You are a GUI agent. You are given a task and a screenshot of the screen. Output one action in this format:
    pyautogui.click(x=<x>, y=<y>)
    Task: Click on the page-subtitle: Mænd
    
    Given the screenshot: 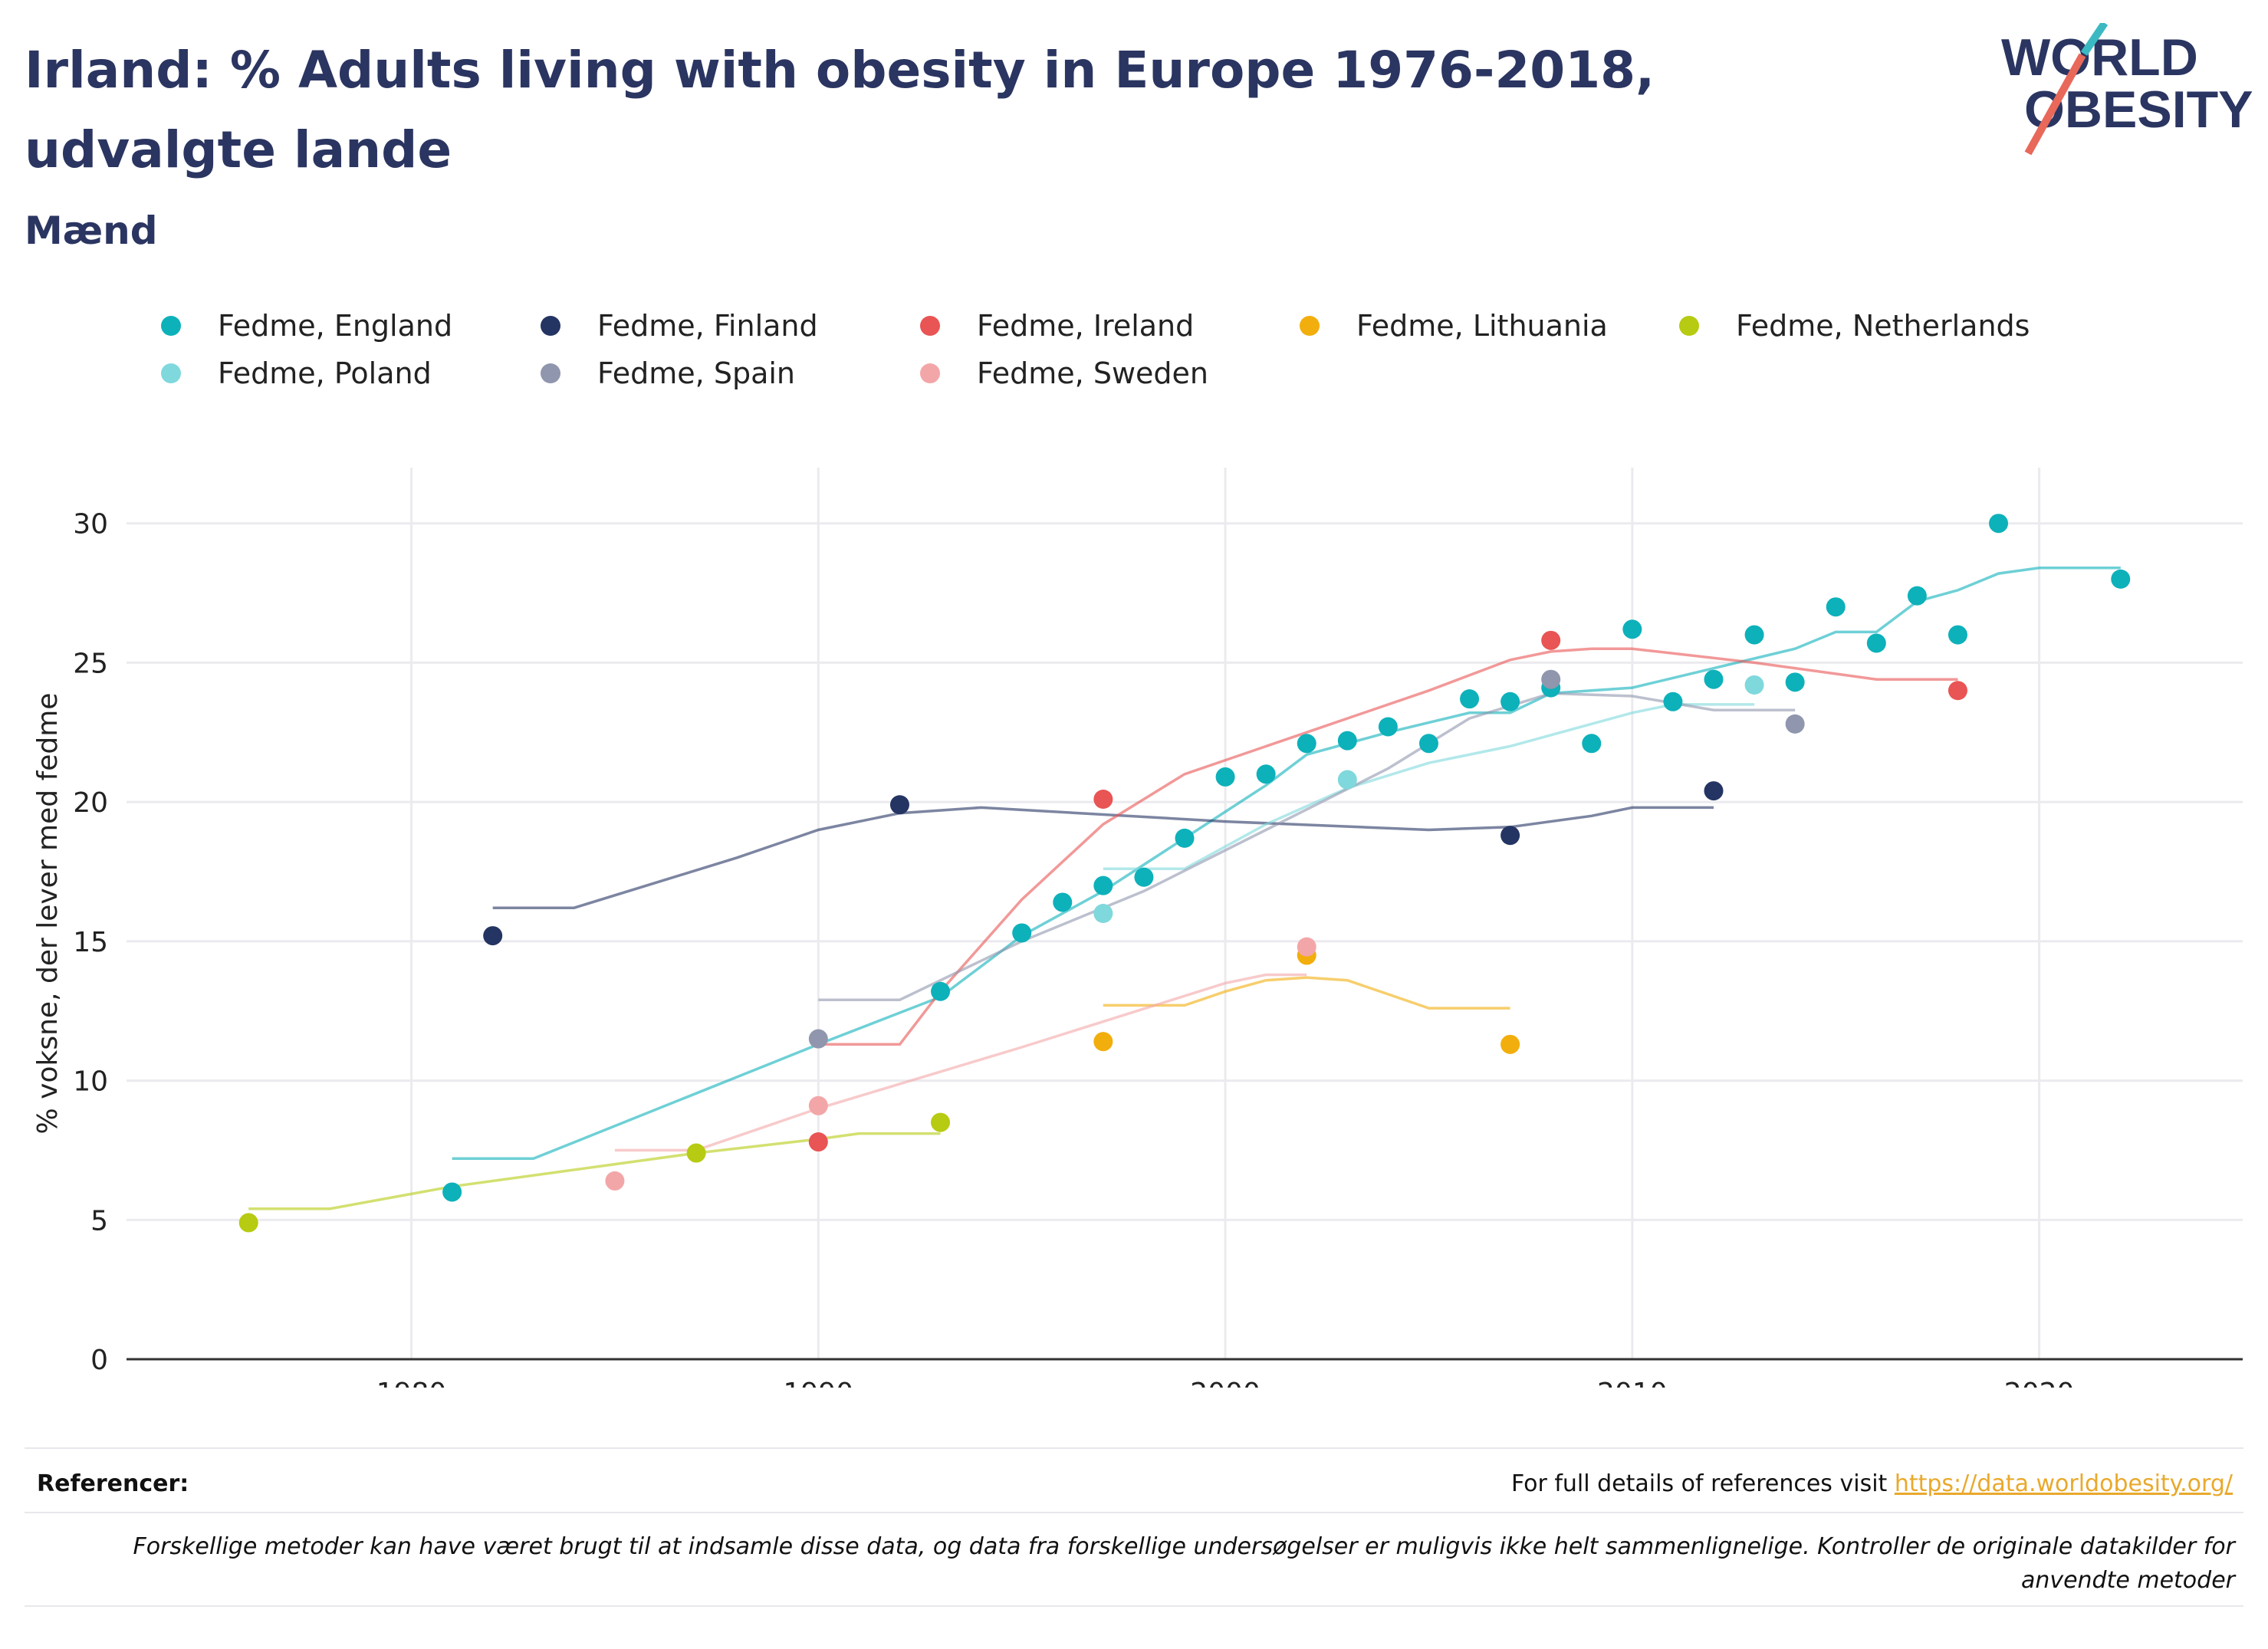 What is the action you would take?
    pyautogui.click(x=91, y=231)
    